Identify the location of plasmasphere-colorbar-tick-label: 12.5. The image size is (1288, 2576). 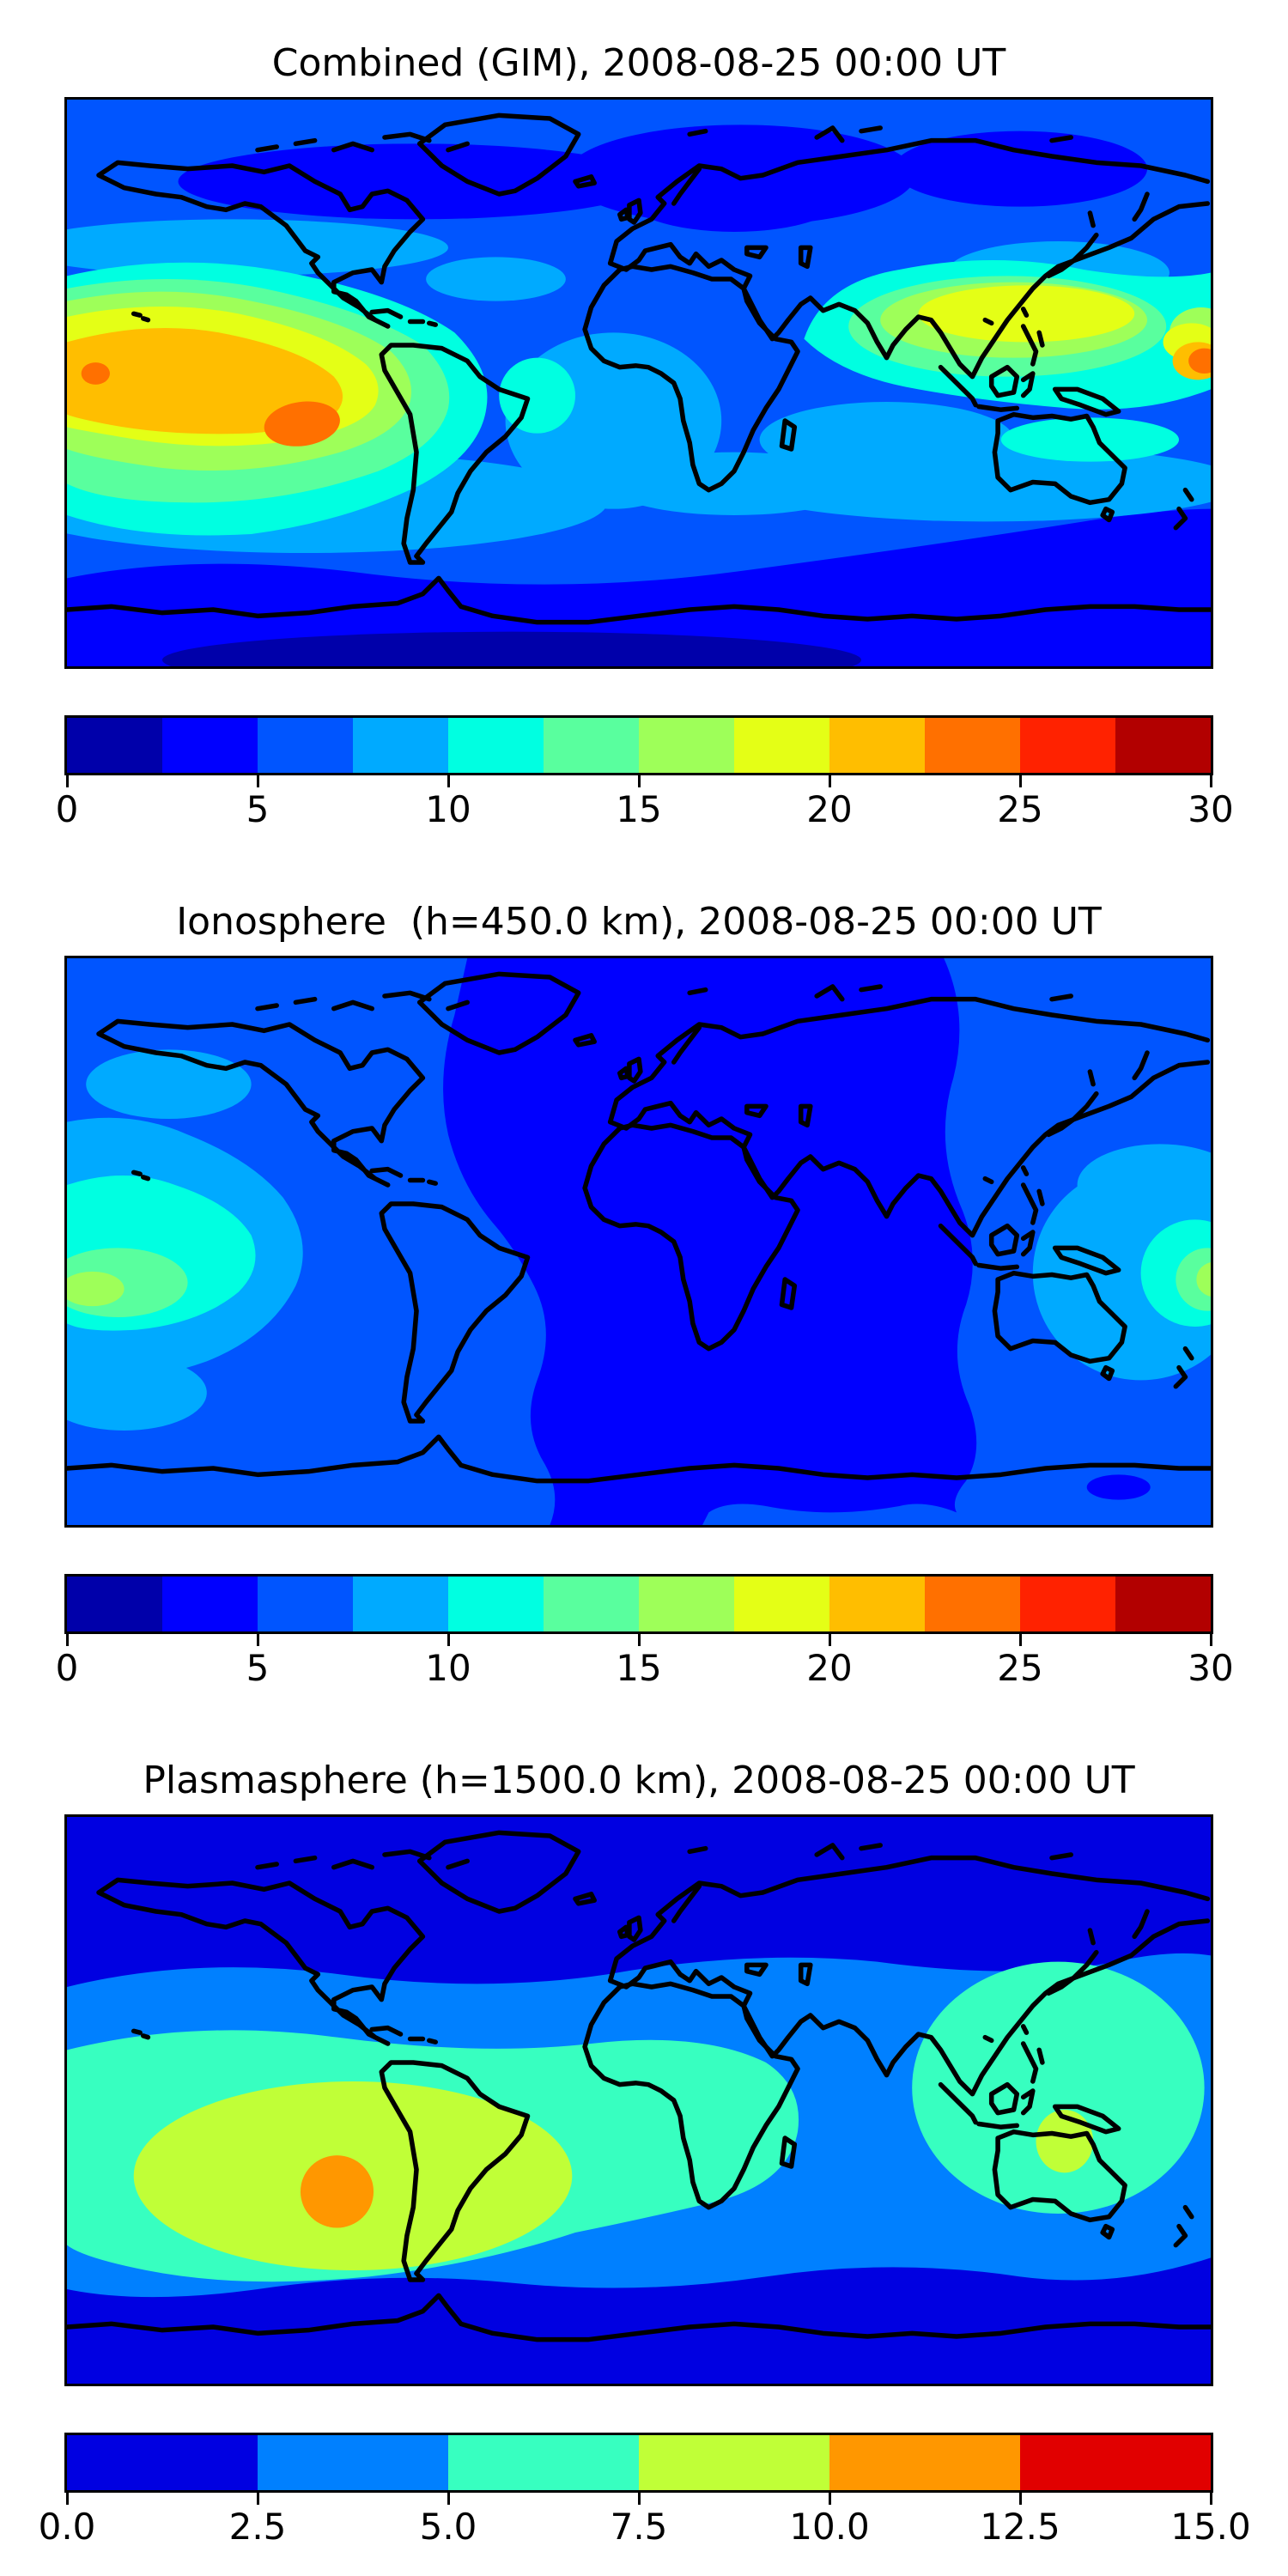
(1020, 2527).